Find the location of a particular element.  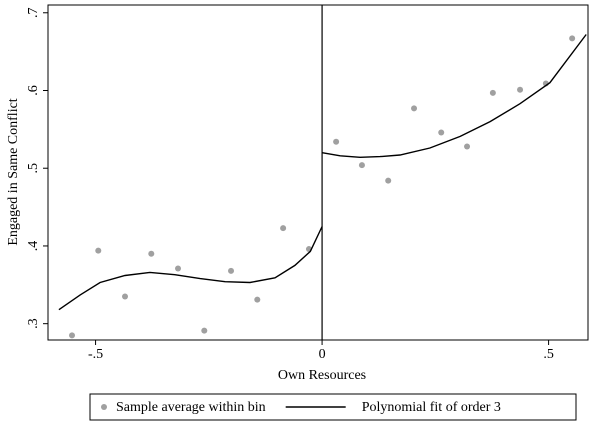

y-tick-label: .4 is located at coordinates (33, 246).